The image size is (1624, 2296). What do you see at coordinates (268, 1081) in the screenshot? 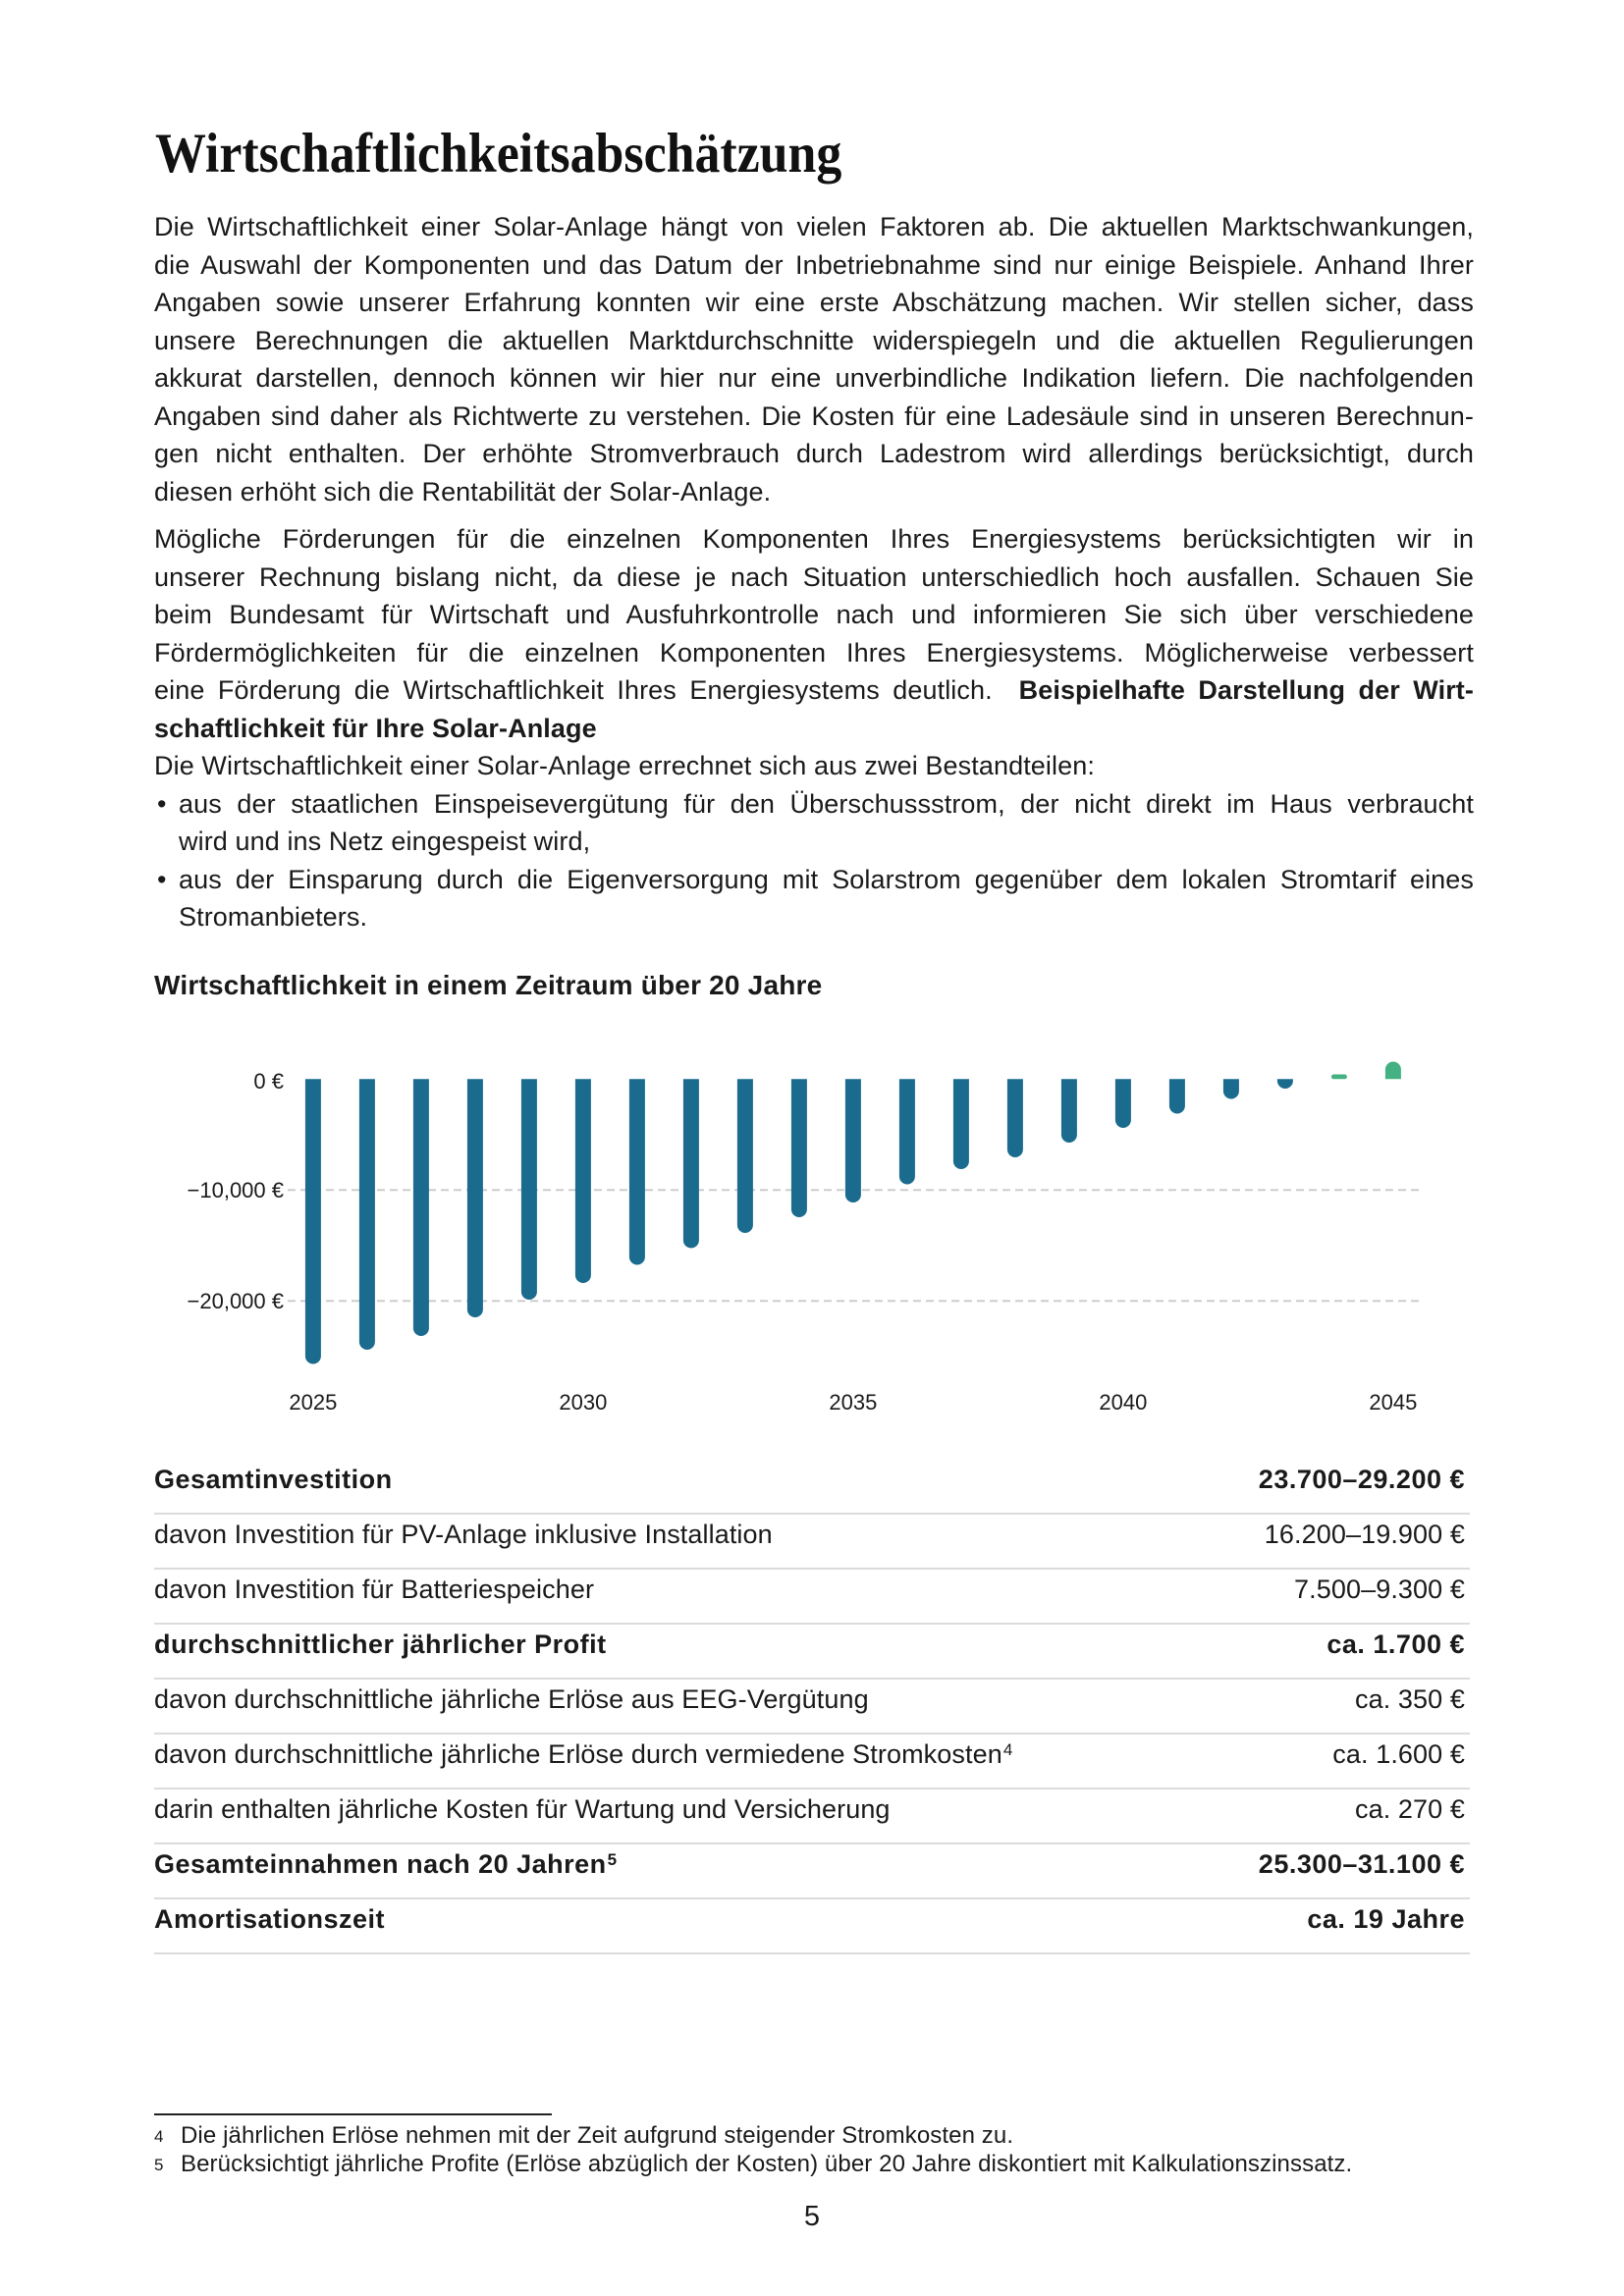
I see `svg-text: 0 €` at bounding box center [268, 1081].